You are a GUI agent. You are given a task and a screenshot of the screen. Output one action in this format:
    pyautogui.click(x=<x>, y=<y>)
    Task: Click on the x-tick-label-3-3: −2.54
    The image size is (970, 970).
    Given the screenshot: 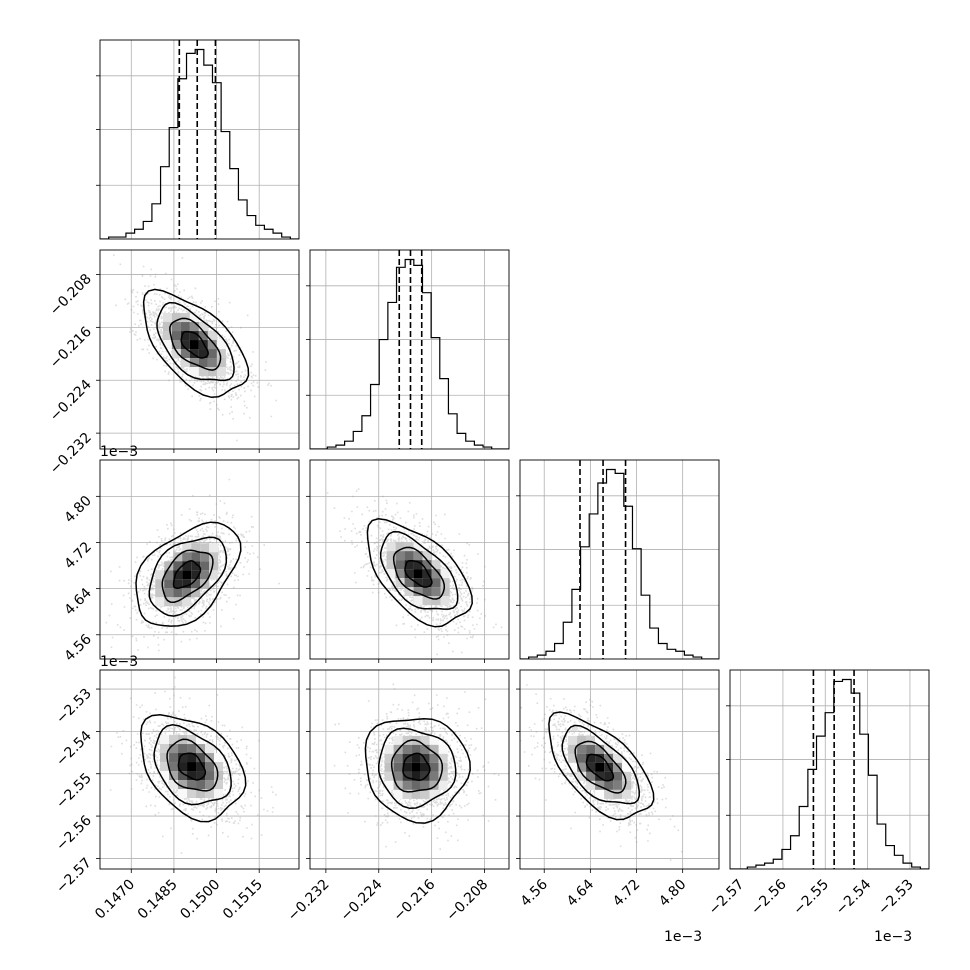 What is the action you would take?
    pyautogui.click(x=854, y=897)
    